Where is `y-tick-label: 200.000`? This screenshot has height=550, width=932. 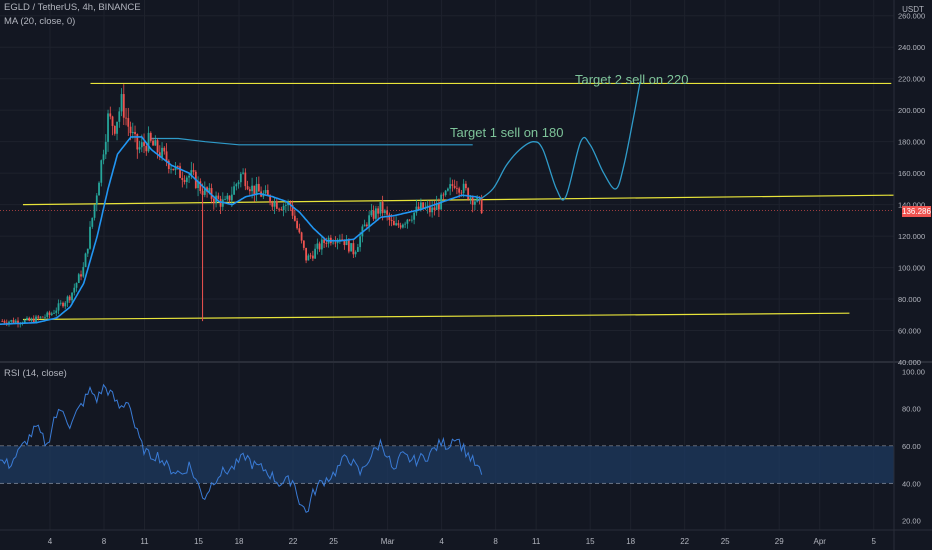 y-tick-label: 200.000 is located at coordinates (911, 110).